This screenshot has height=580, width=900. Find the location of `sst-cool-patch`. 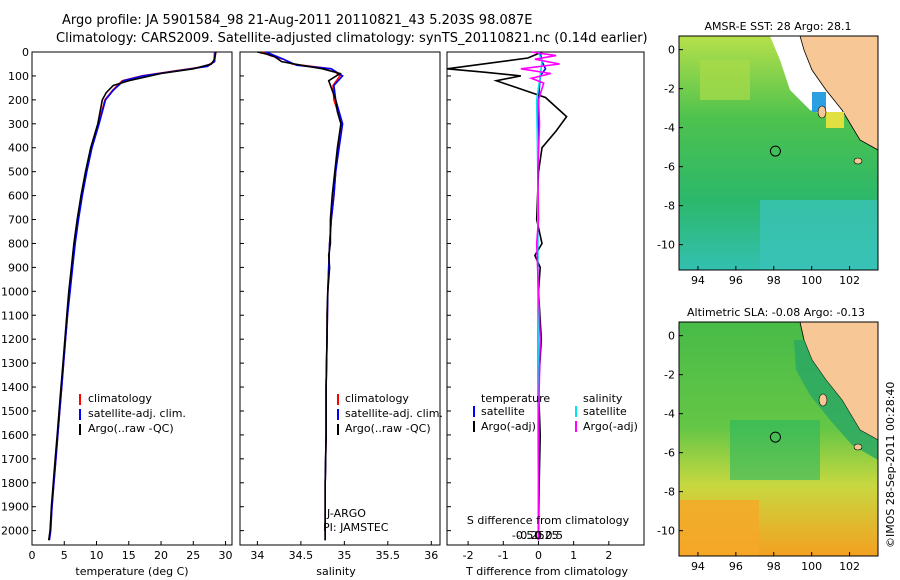

sst-cool-patch is located at coordinates (819, 235).